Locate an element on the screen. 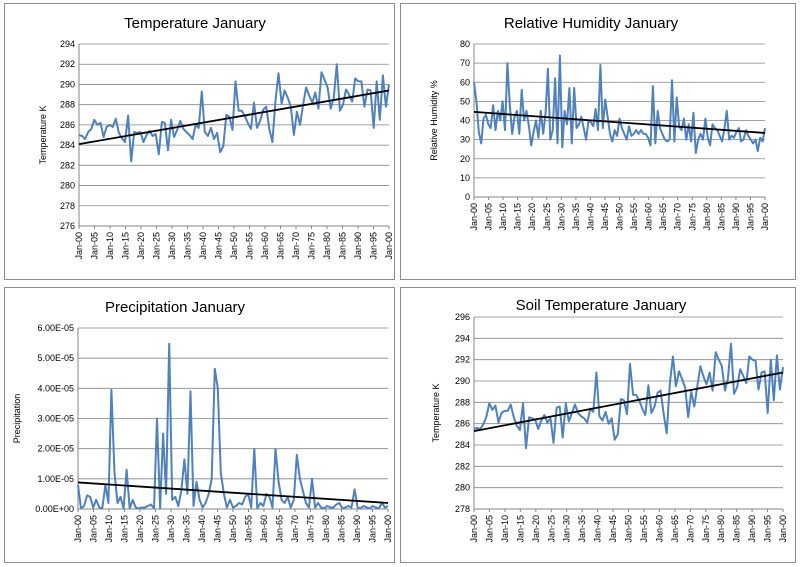 Image resolution: width=800 pixels, height=567 pixels. y-axis-label: Temperature K is located at coordinates (43, 134).